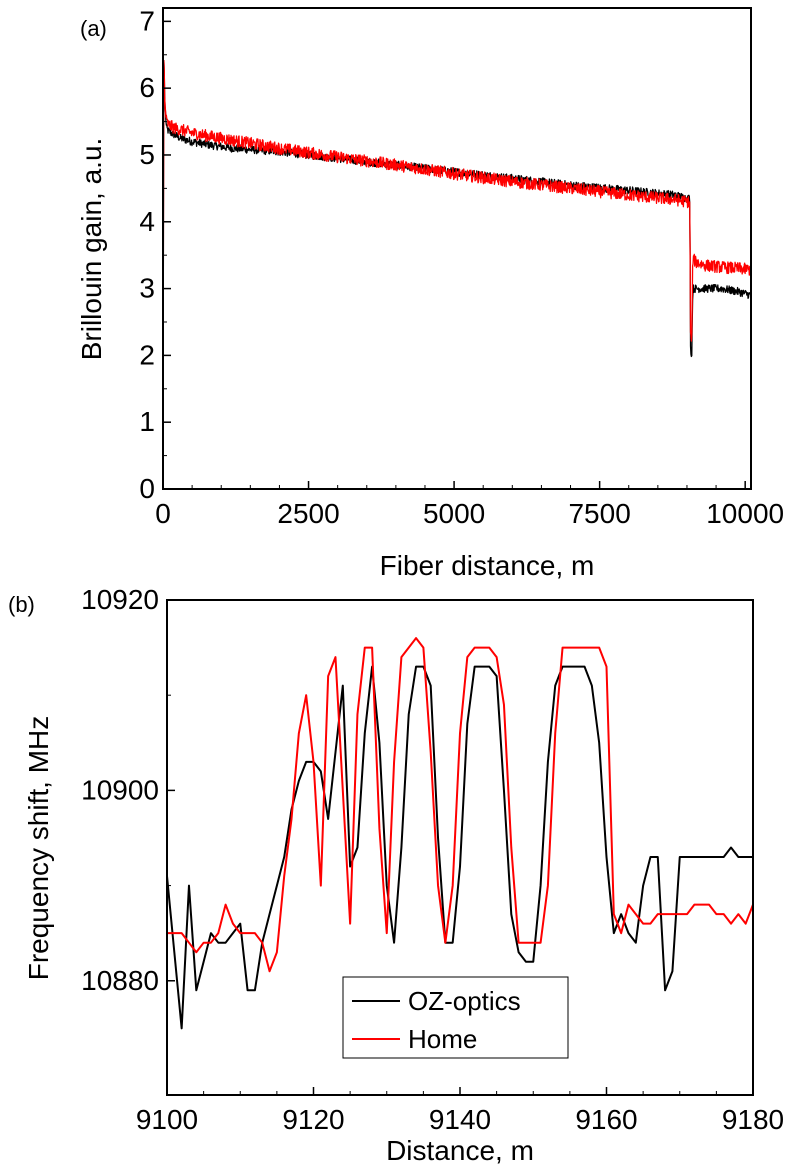  Describe the element at coordinates (163, 513) in the screenshot. I see `panel-a-x-tick-label: 0` at that location.